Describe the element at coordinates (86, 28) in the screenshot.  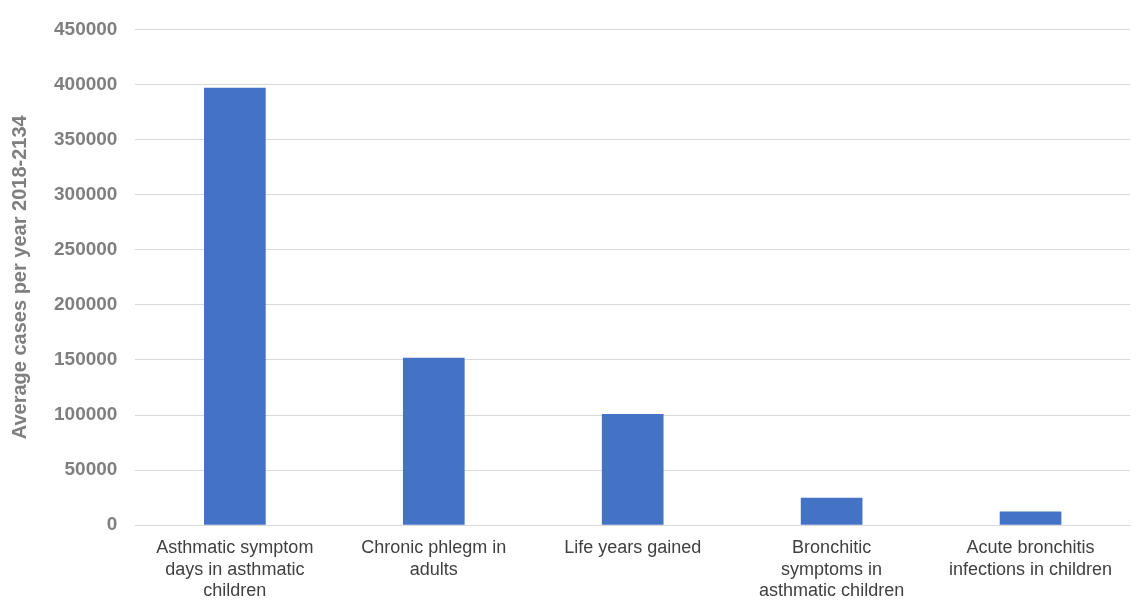
I see `y-tick-label: 450000` at that location.